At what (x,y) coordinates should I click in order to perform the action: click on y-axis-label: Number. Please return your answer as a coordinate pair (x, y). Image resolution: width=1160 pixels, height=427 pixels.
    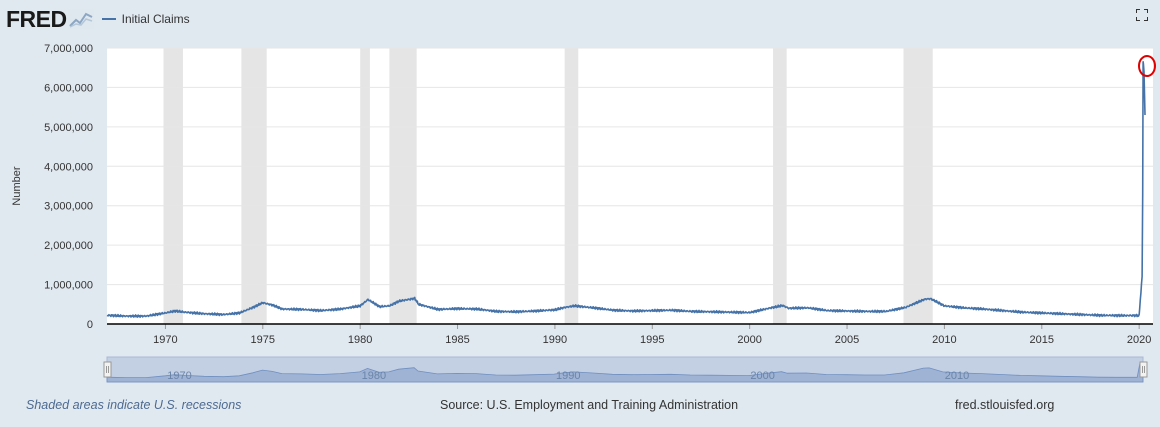
    Looking at the image, I should click on (17, 185).